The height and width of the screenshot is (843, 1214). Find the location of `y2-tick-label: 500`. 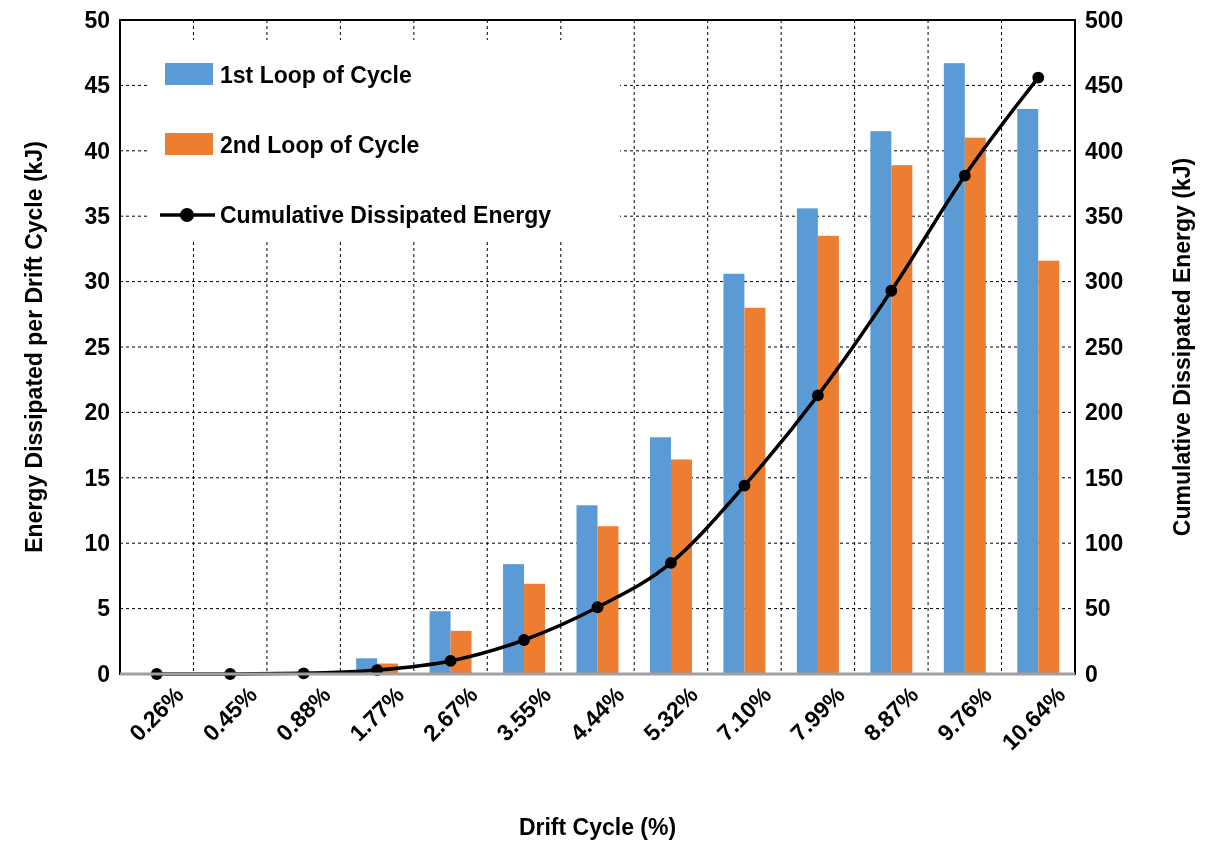

y2-tick-label: 500 is located at coordinates (1104, 19).